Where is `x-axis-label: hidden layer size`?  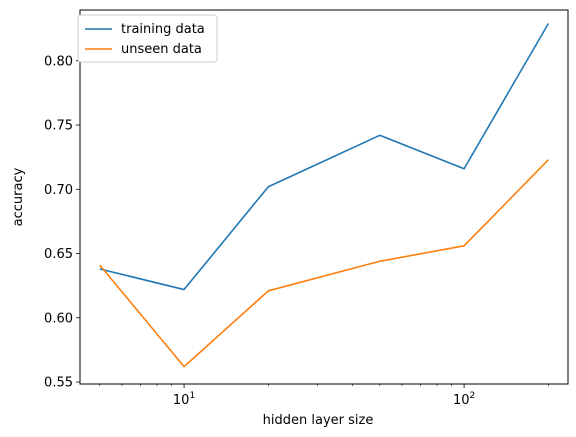
x-axis-label: hidden layer size is located at coordinates (318, 420).